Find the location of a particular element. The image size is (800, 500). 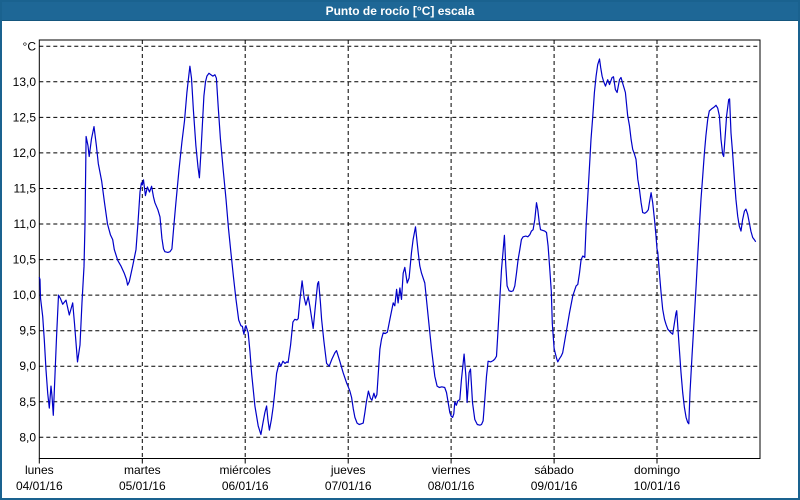

chart-title: Punto de rocío [°C] escala is located at coordinates (400, 11).